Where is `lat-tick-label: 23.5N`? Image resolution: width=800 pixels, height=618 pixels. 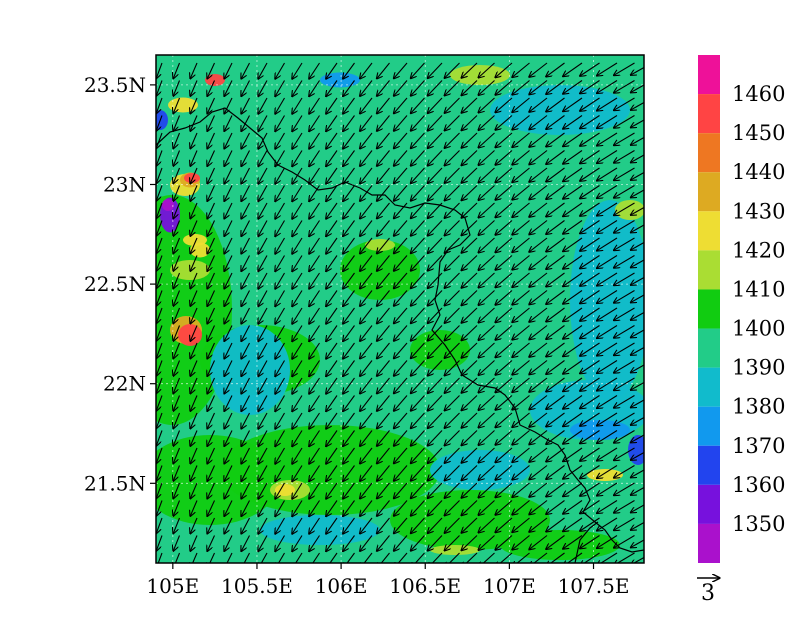 lat-tick-label: 23.5N is located at coordinates (115, 85).